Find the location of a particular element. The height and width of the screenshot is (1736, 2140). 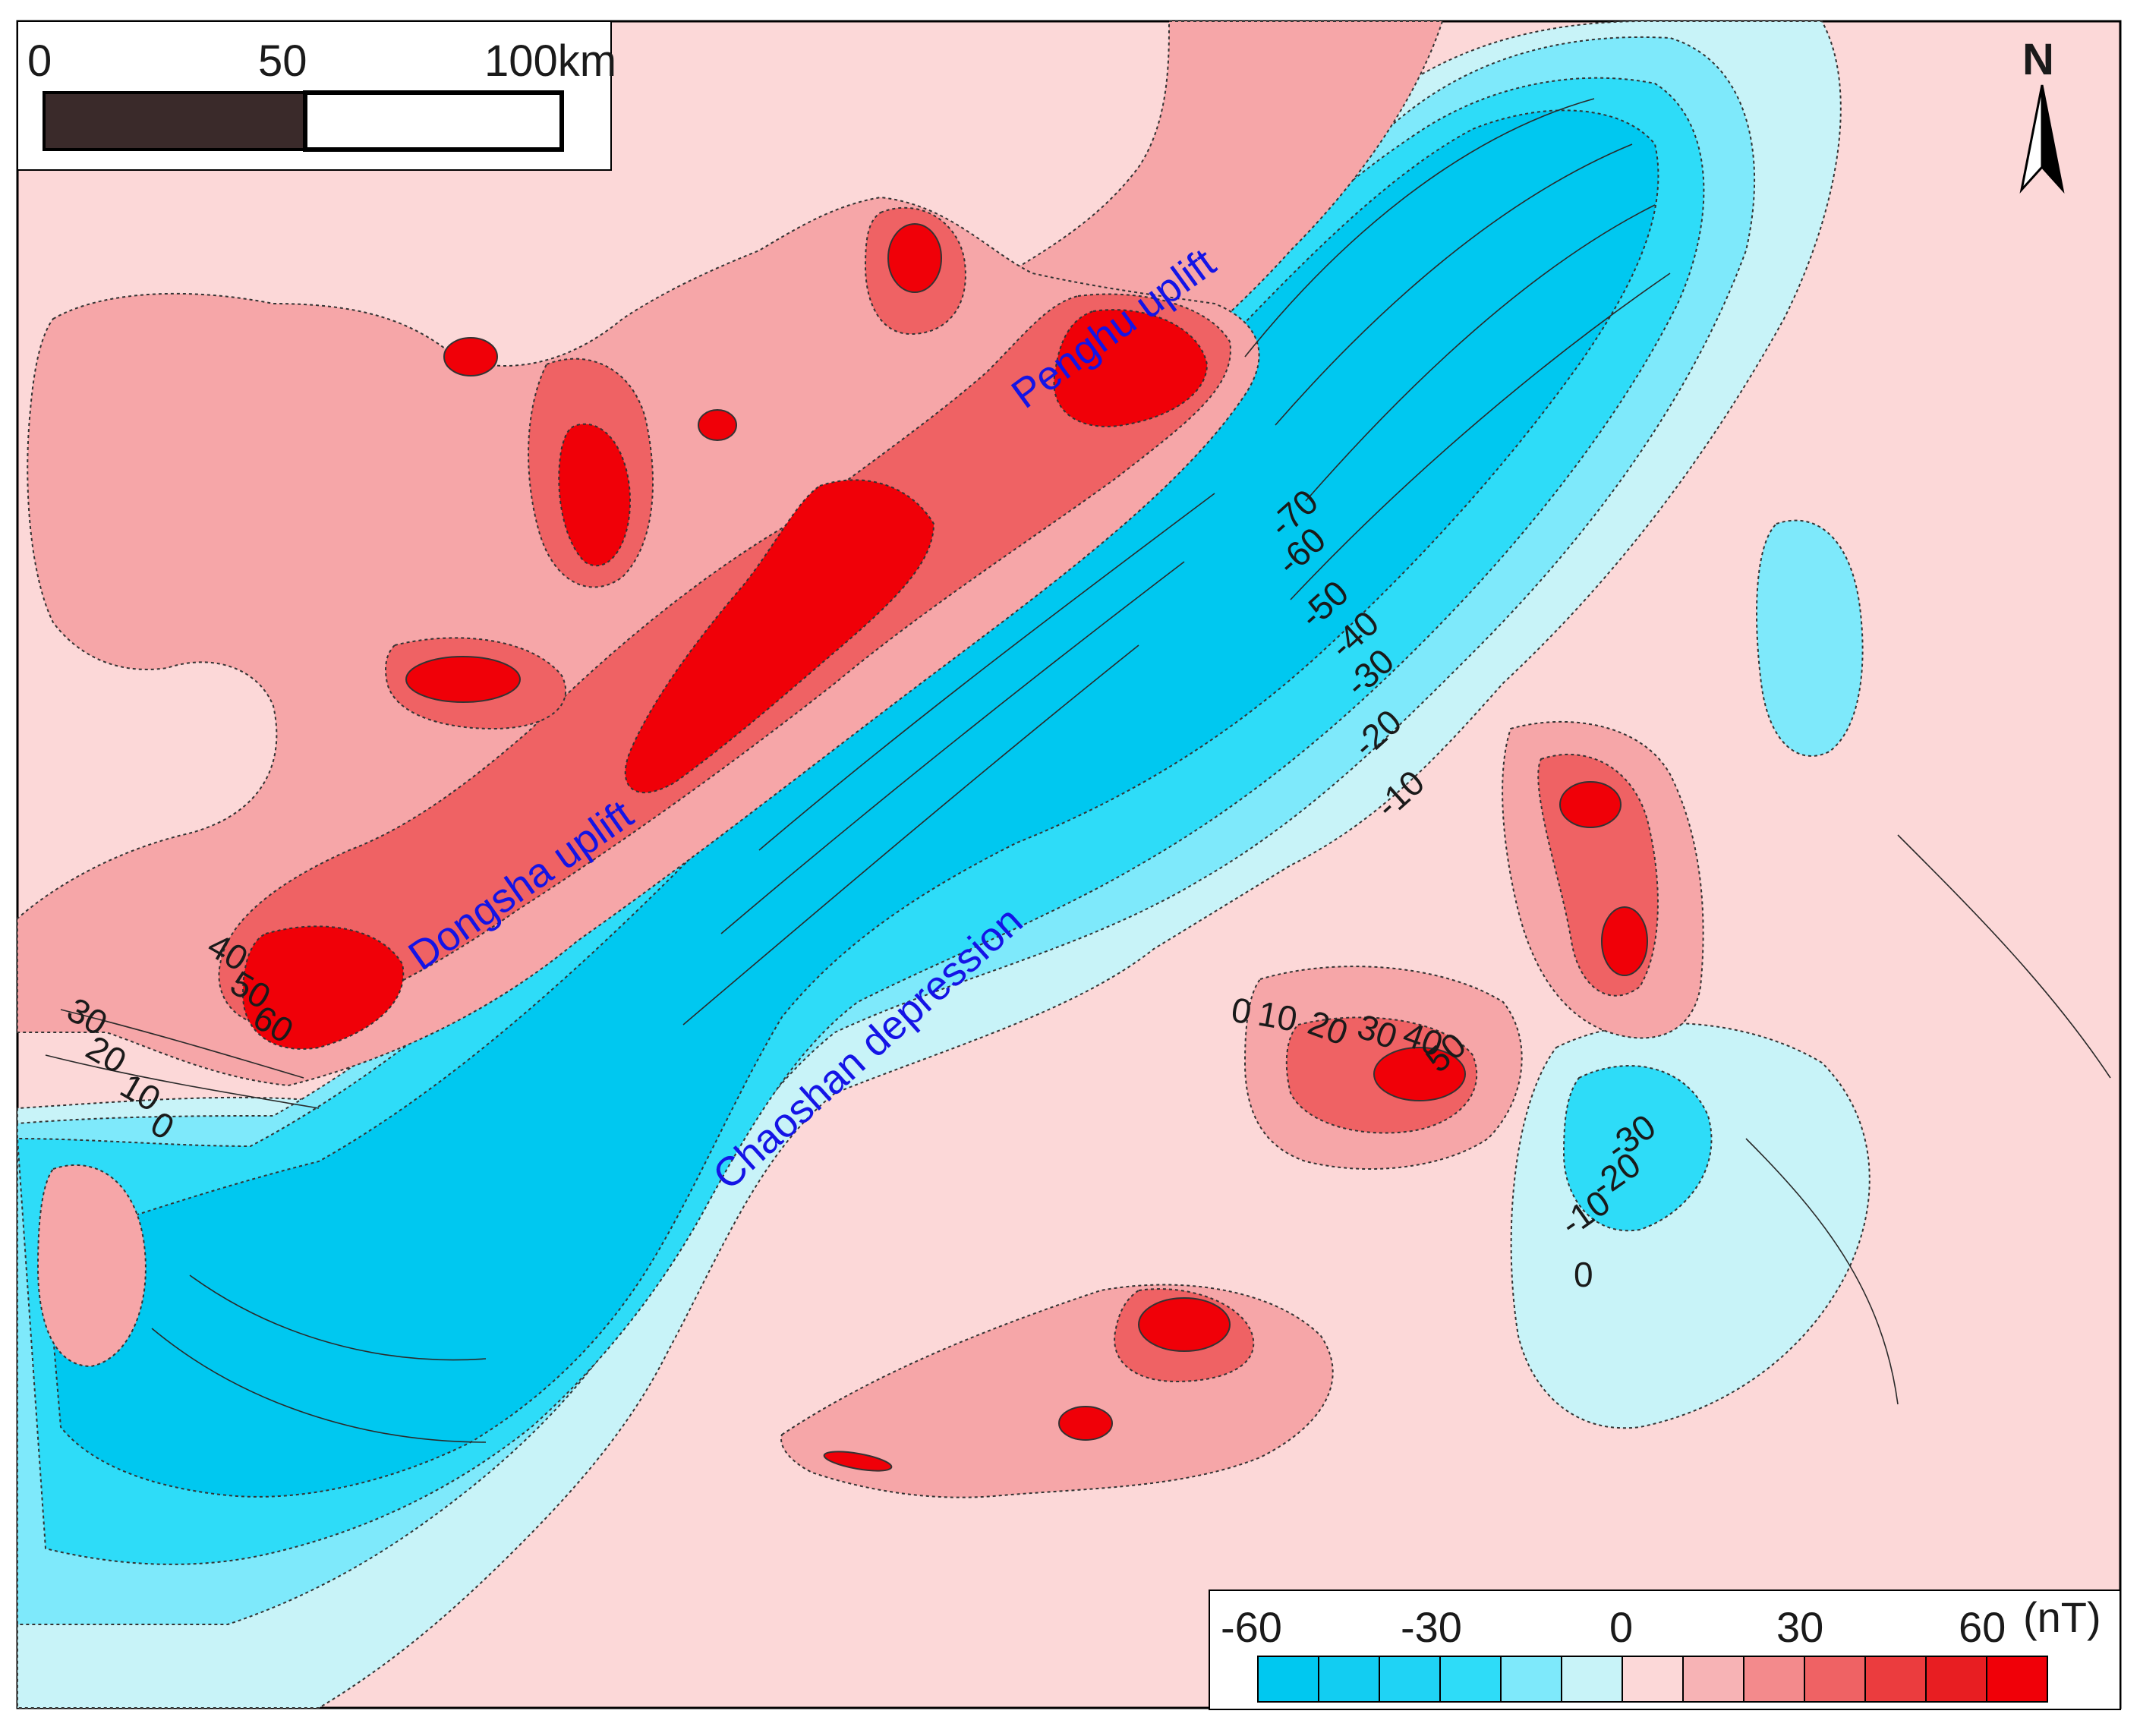

scale-bar: 0 50 100km is located at coordinates (316, 95).